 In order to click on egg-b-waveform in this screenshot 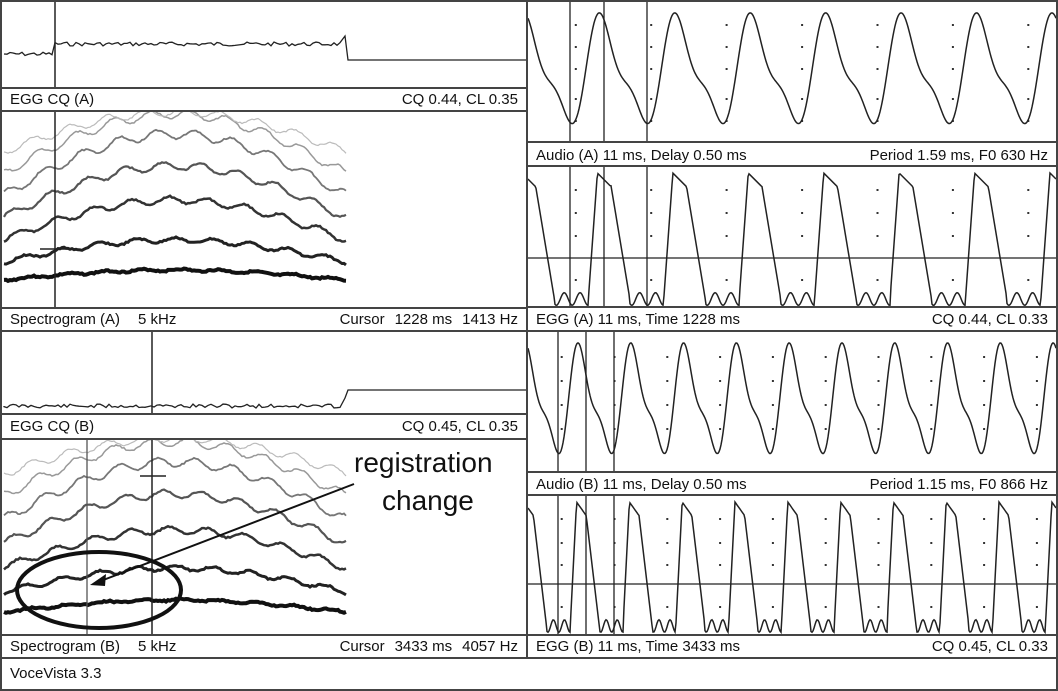, I will do `click(792, 566)`.